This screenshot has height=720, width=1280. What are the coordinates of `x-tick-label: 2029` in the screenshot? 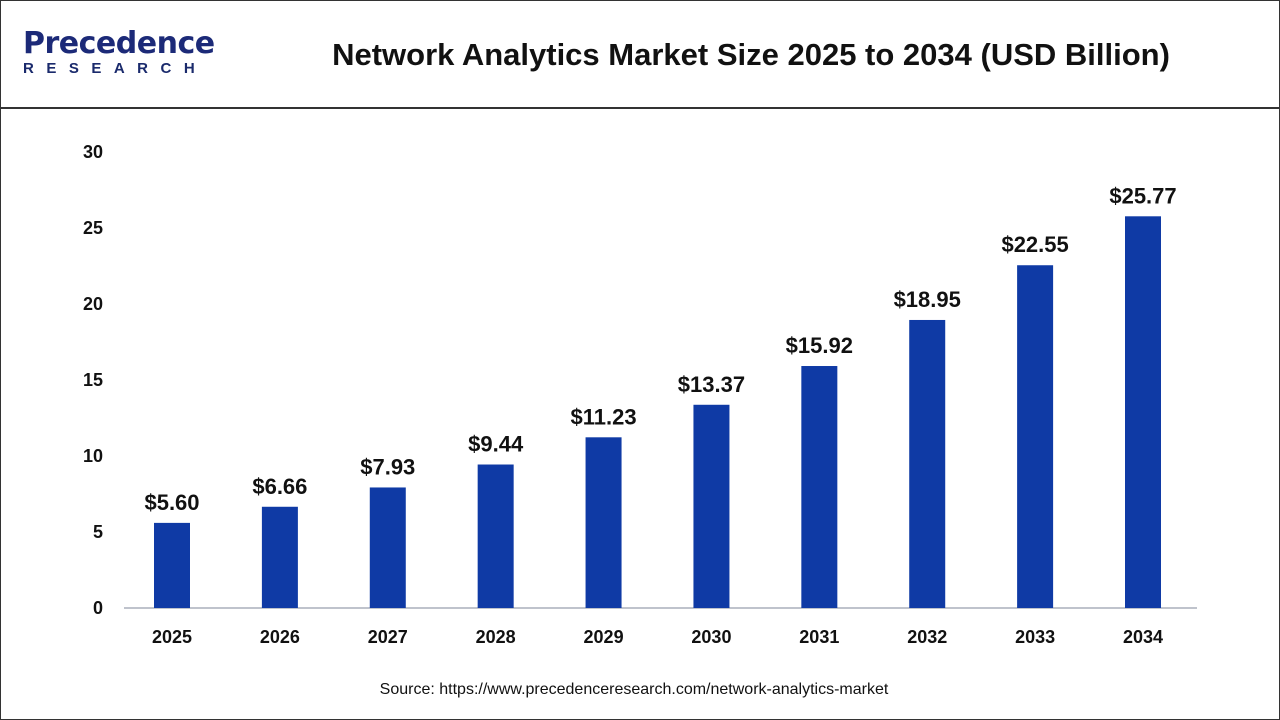 It's located at (604, 637).